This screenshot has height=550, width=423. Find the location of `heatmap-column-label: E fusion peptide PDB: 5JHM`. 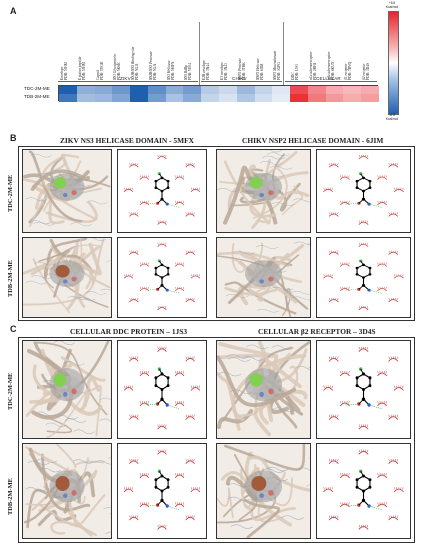

heatmap-column-label: E fusion peptide PDB: 5JHM is located at coordinates (81, 68).